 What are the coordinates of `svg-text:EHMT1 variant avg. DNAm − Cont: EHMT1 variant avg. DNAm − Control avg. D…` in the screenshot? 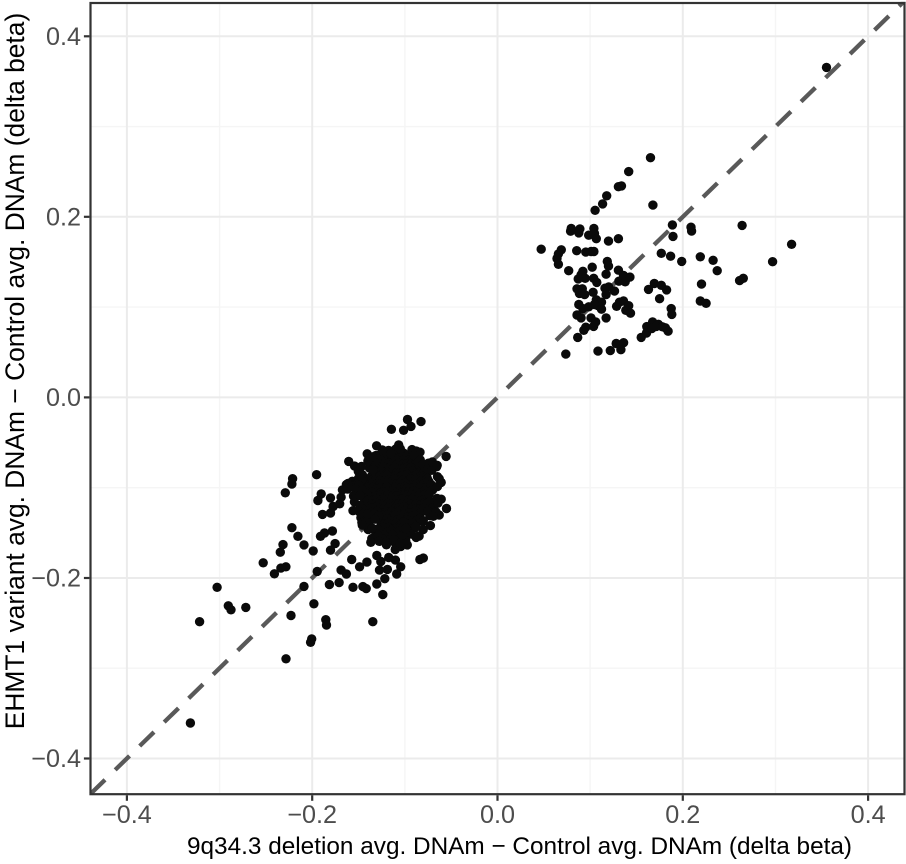 It's located at (15, 371).